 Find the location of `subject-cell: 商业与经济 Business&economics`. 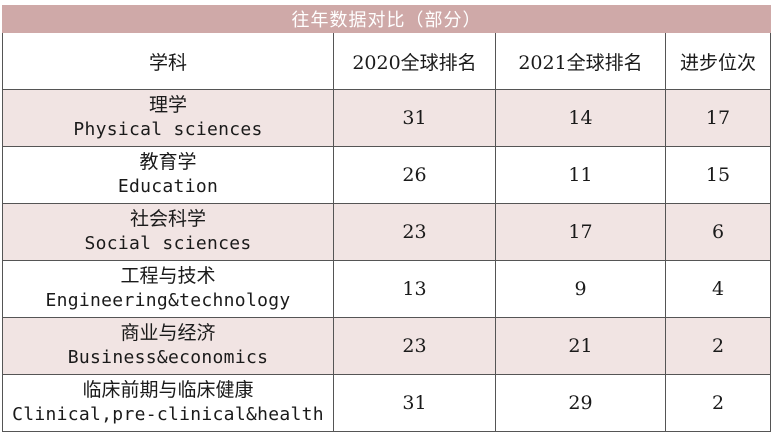

subject-cell: 商业与经济 Business&economics is located at coordinates (168, 346).